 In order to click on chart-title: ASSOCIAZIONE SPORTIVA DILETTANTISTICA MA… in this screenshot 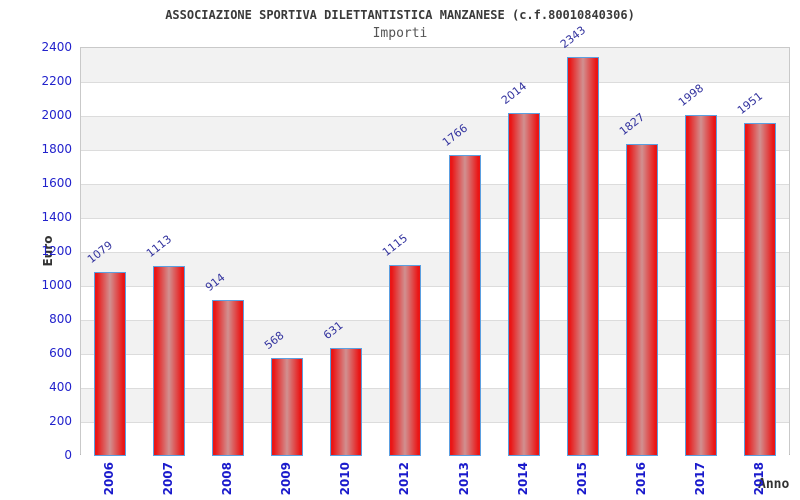, I will do `click(400, 15)`.